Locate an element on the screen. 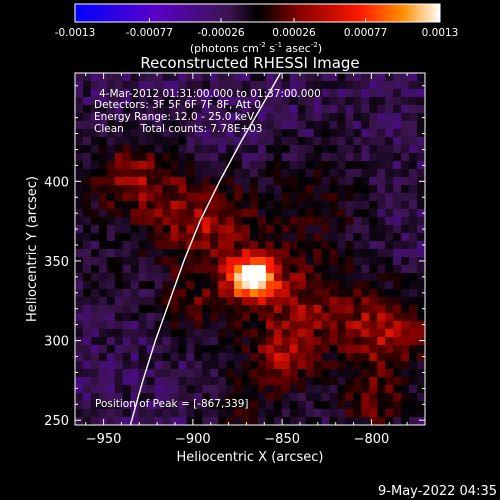 This screenshot has height=500, width=500. x-tick-label: −950 is located at coordinates (104, 439).